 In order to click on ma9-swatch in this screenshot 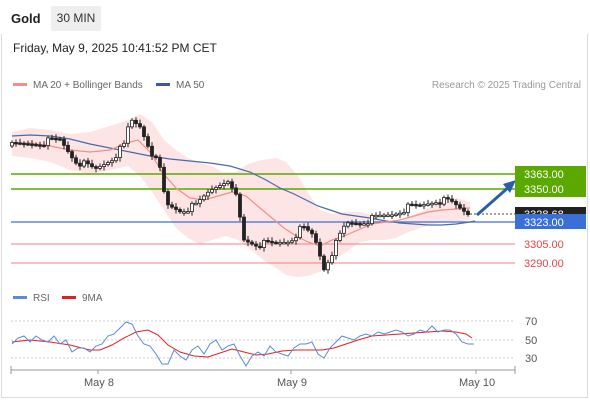, I will do `click(69, 297)`.